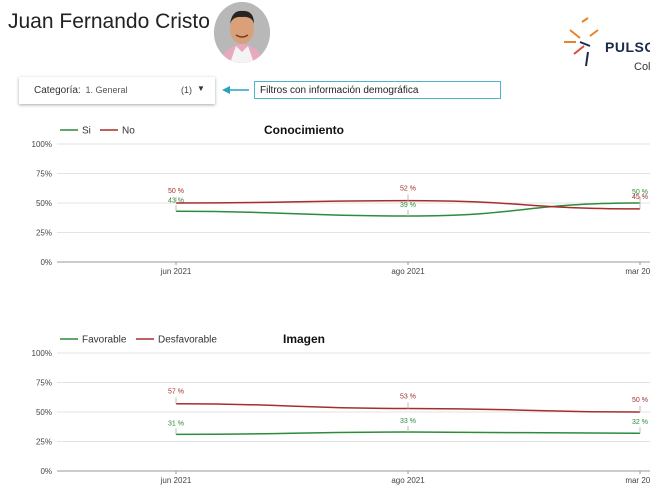 This screenshot has height=487, width=650. I want to click on pulso-logo-icon, so click(581, 42).